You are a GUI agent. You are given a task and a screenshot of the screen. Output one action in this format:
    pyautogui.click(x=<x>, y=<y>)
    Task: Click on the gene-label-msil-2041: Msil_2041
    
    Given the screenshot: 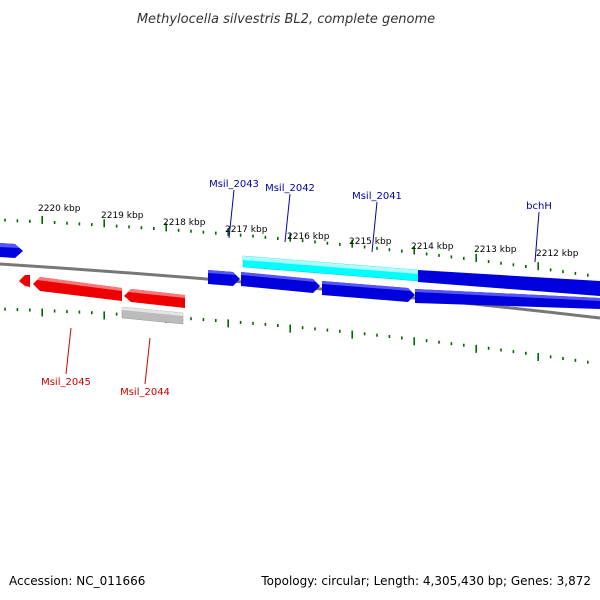 What is the action you would take?
    pyautogui.click(x=377, y=196)
    